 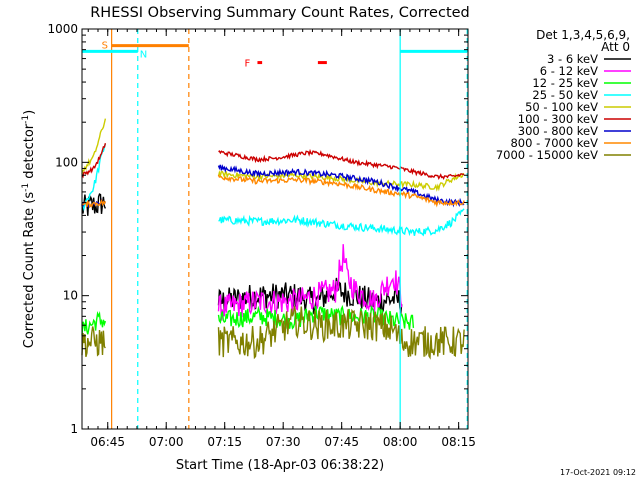 I want to click on x-tick-label-2: 07:15, so click(x=224, y=442).